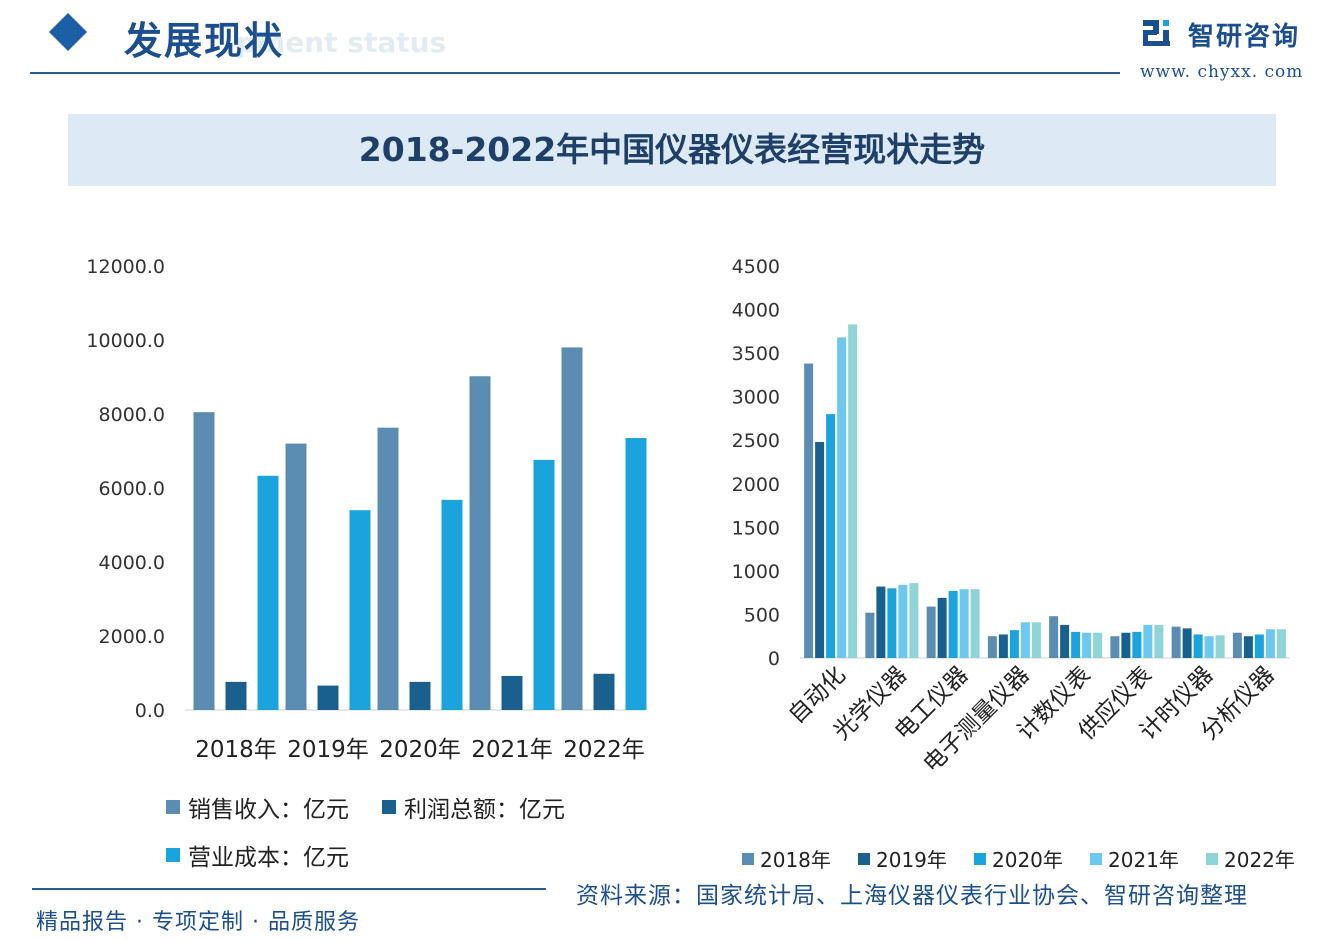 The height and width of the screenshot is (940, 1340). Describe the element at coordinates (150, 711) in the screenshot. I see `y-tick-label: 0.0` at that location.